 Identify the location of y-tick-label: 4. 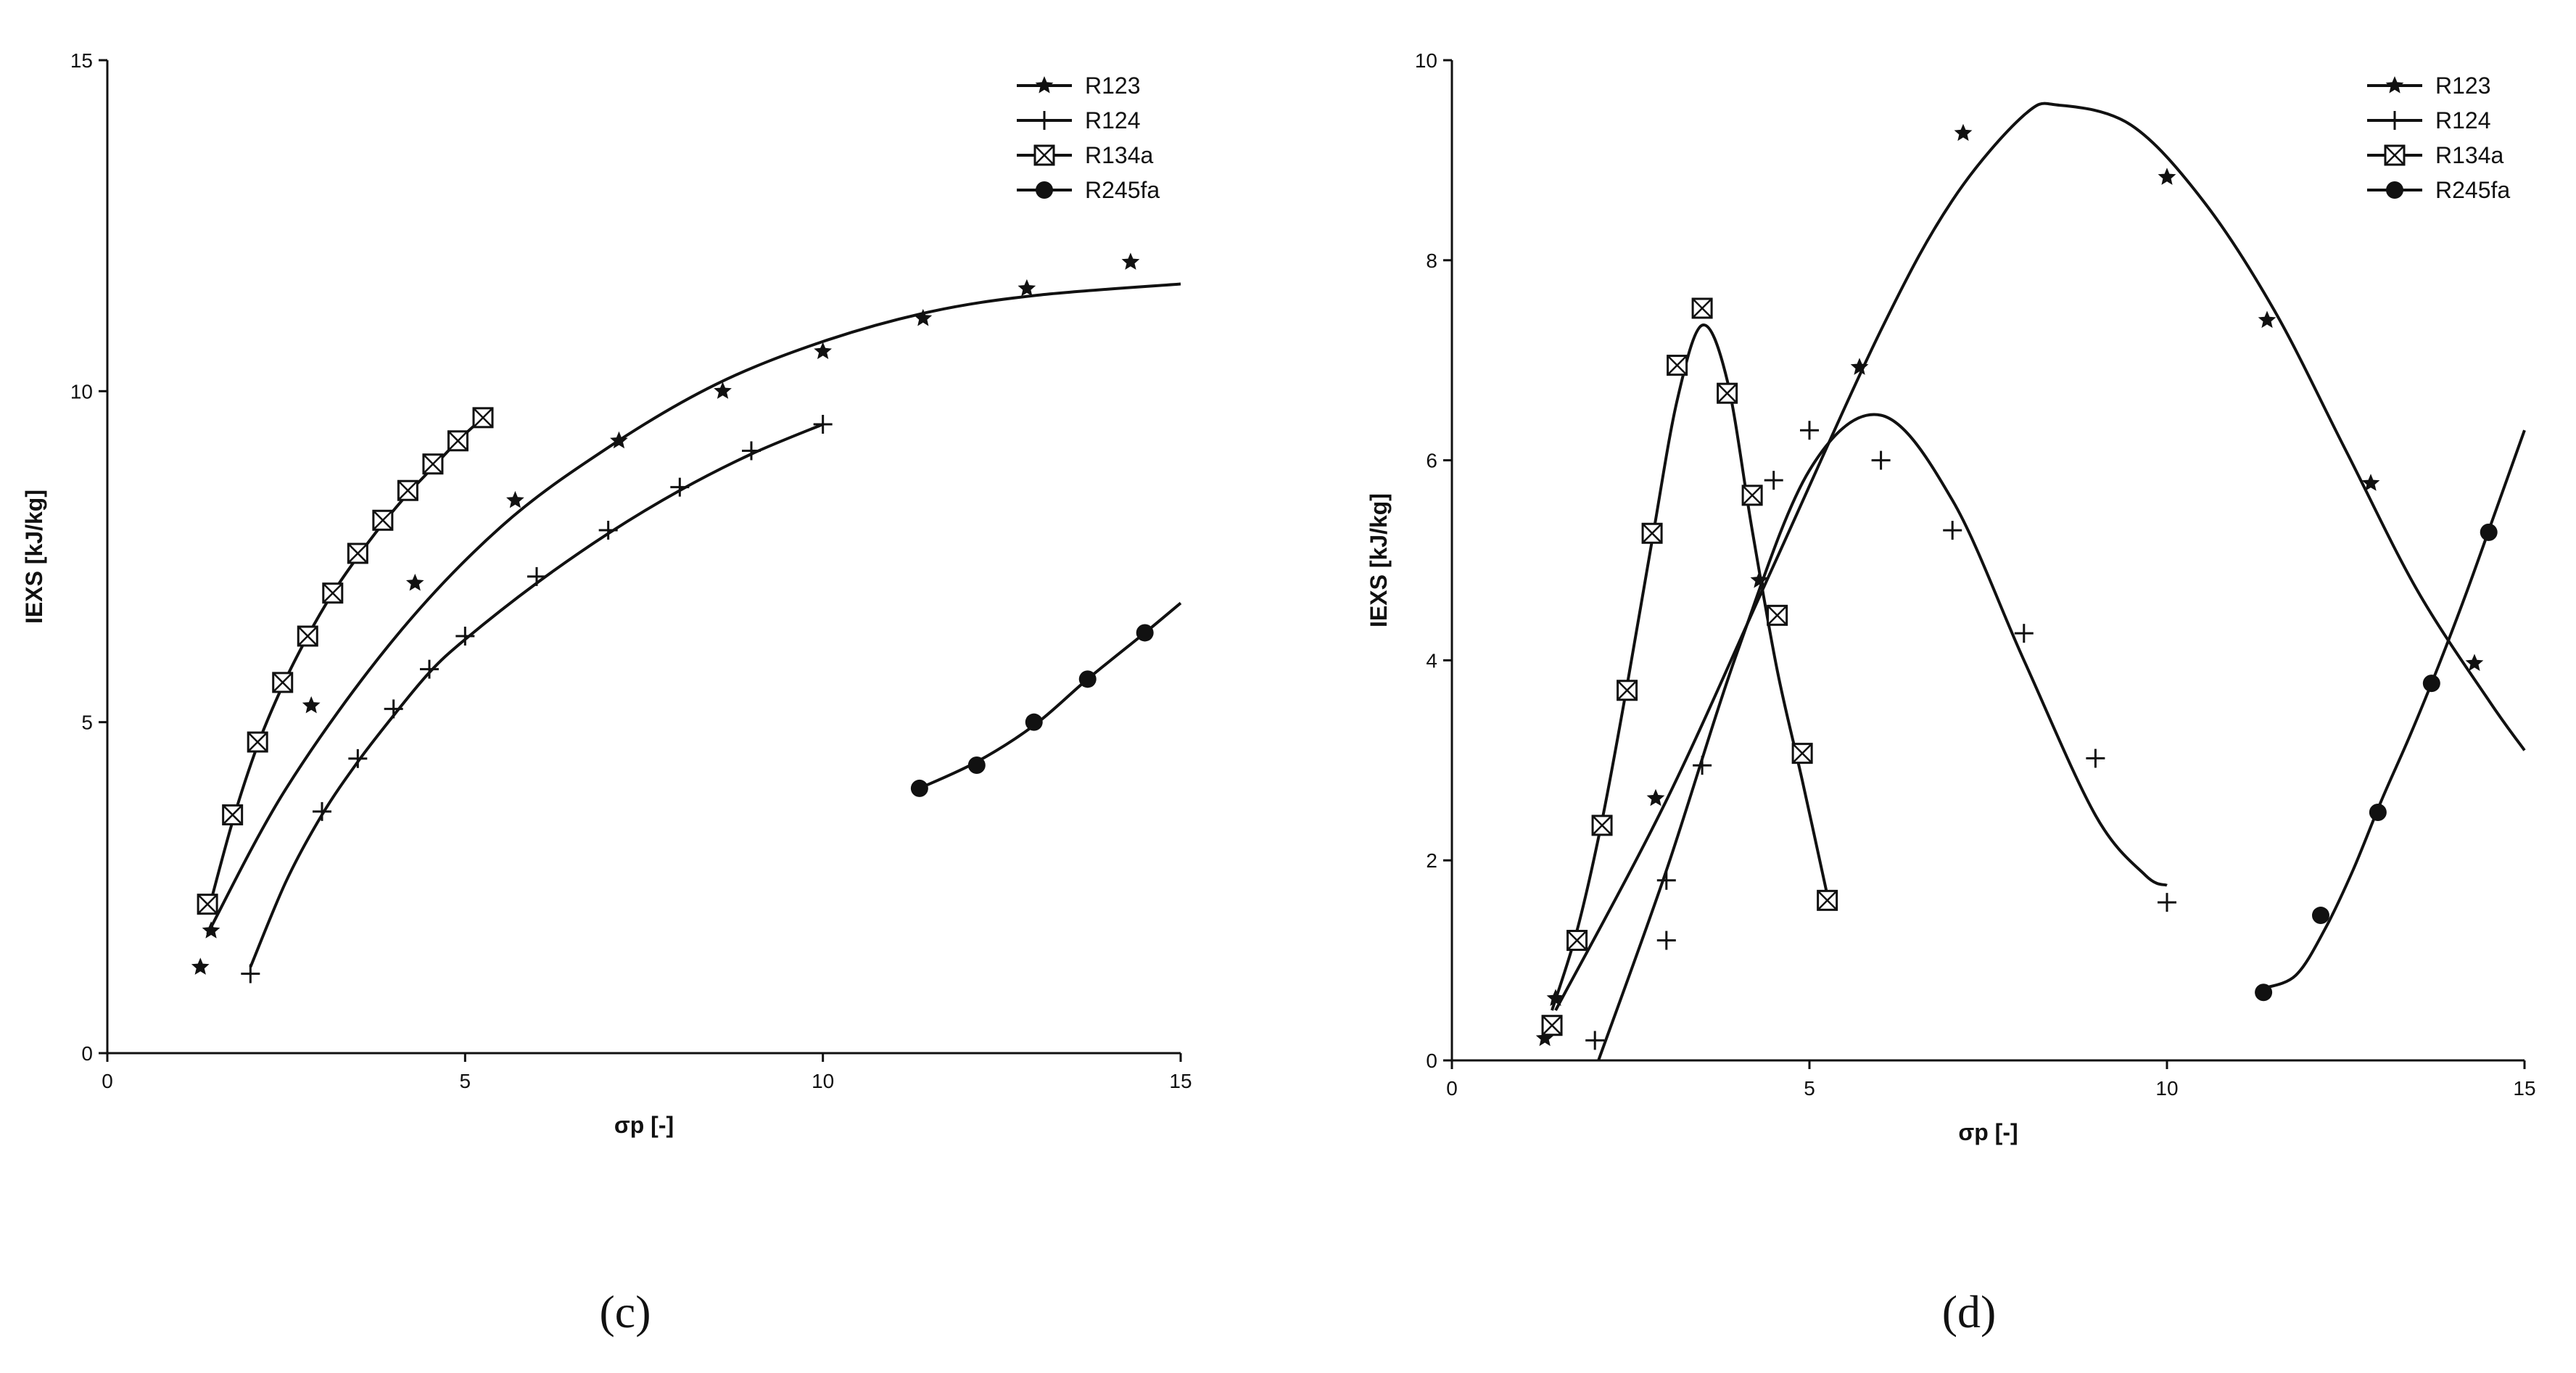
(1431, 660).